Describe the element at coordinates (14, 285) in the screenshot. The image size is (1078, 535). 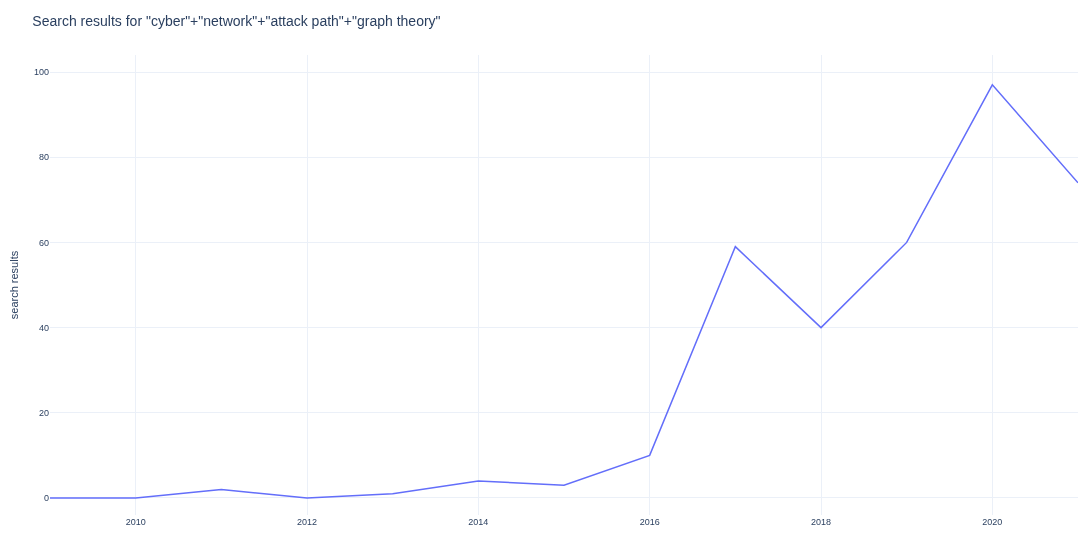
I see `y-axis-title: search results` at that location.